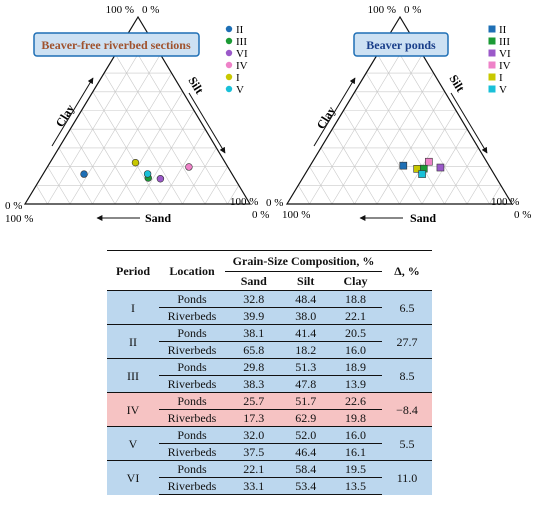 The width and height of the screenshot is (550, 511). I want to click on delta-cell: −8.4, so click(407, 409).